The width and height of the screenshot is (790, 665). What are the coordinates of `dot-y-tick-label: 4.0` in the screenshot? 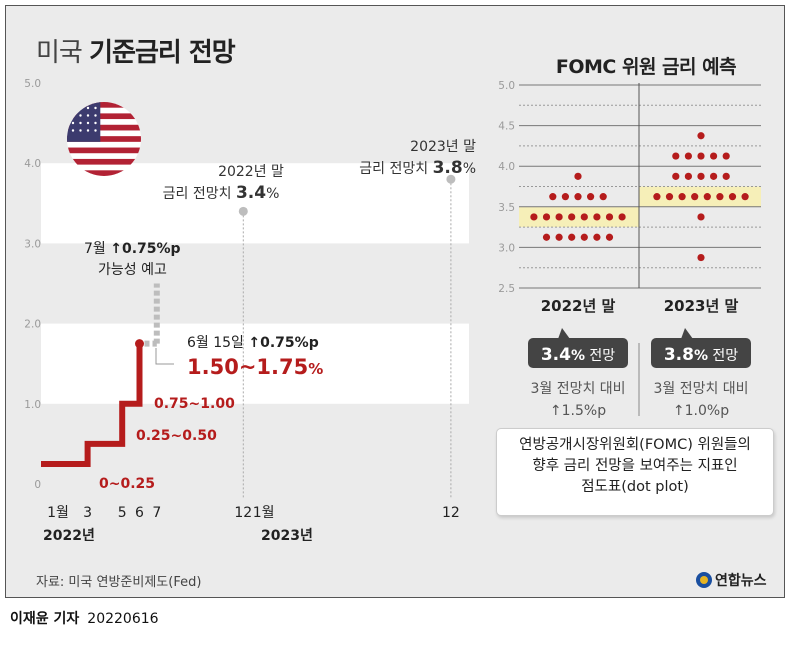 It's located at (506, 167).